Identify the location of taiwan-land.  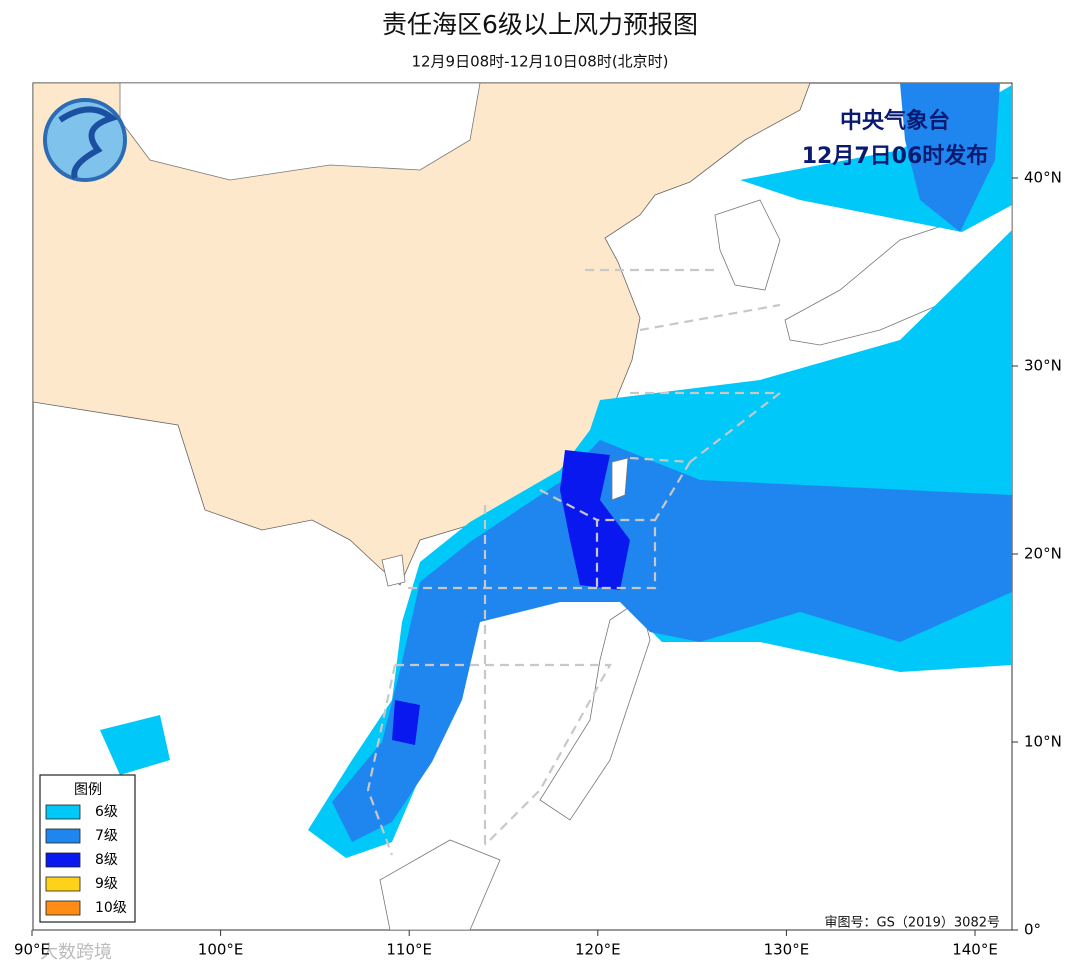
(620, 479).